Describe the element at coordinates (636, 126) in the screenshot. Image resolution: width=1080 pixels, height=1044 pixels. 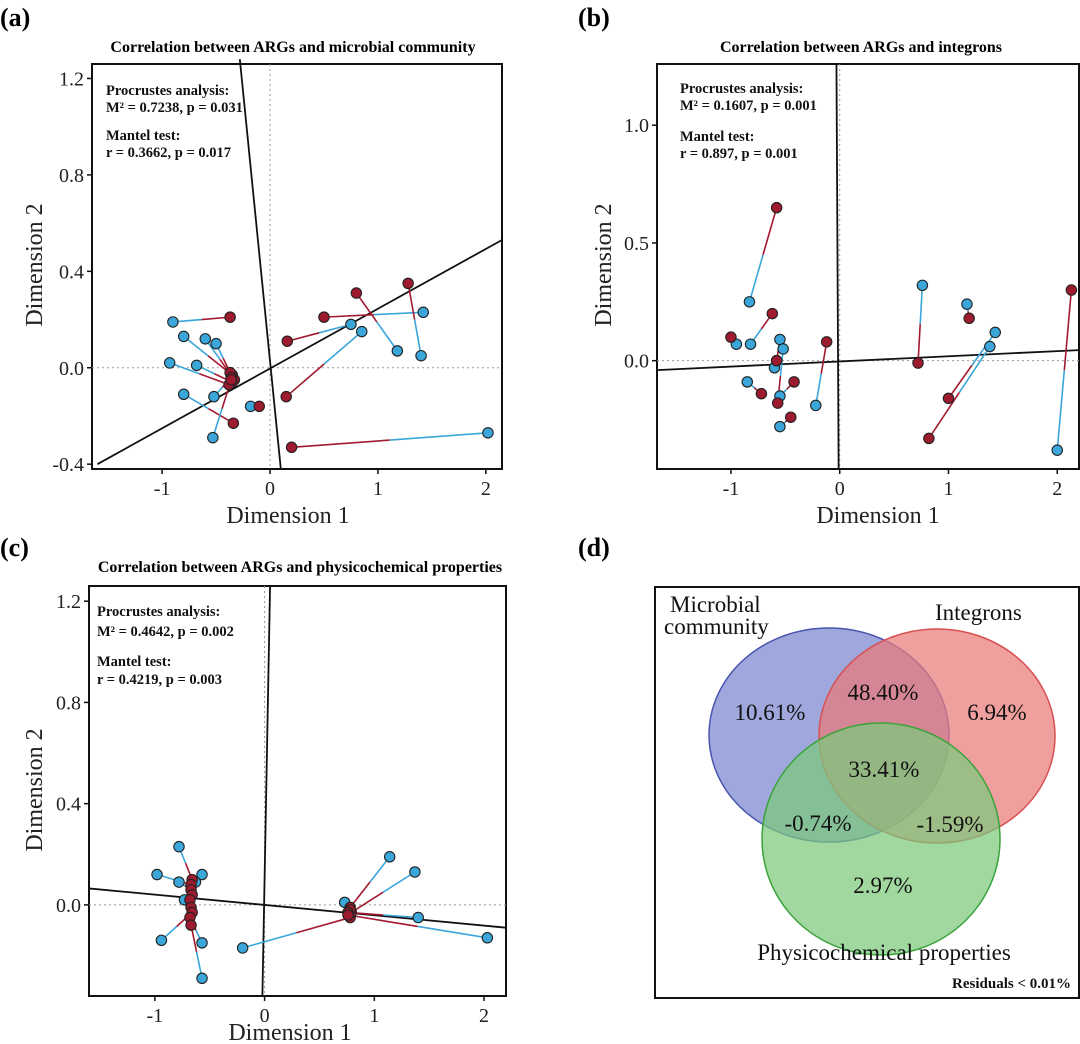
I see `y-tick-label: 1.0` at that location.